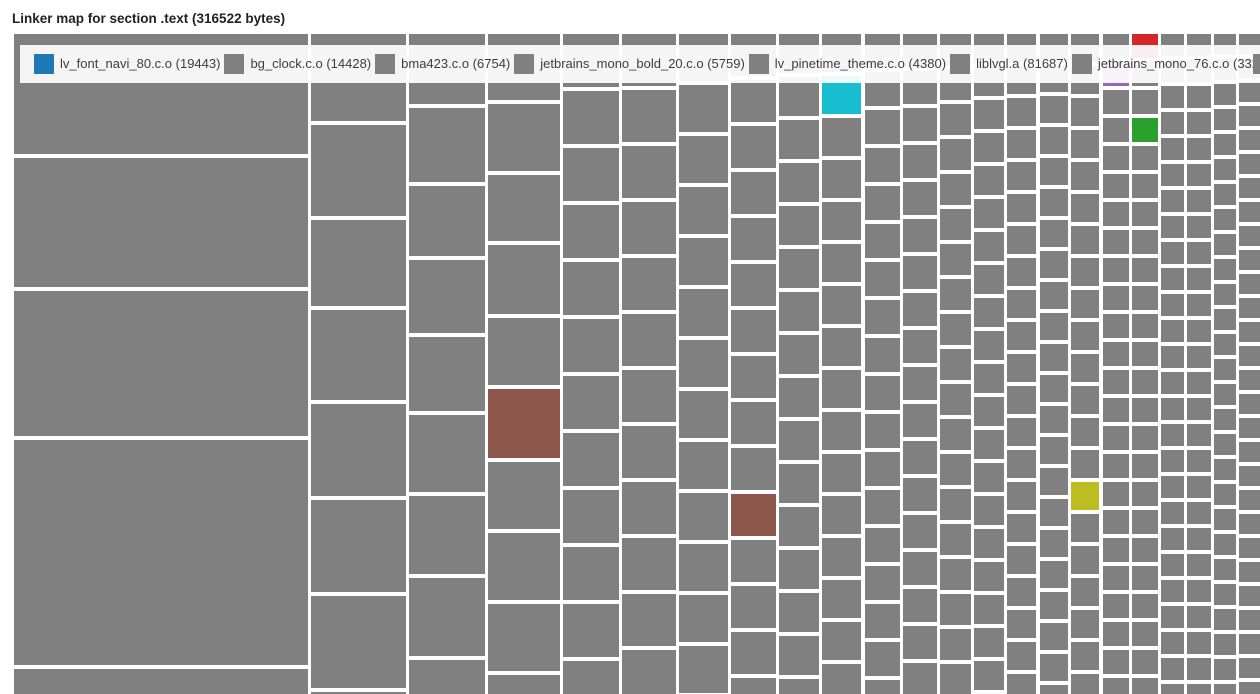 The height and width of the screenshot is (694, 1260). Describe the element at coordinates (753, 515) in the screenshot. I see `treemap-block-brown` at that location.